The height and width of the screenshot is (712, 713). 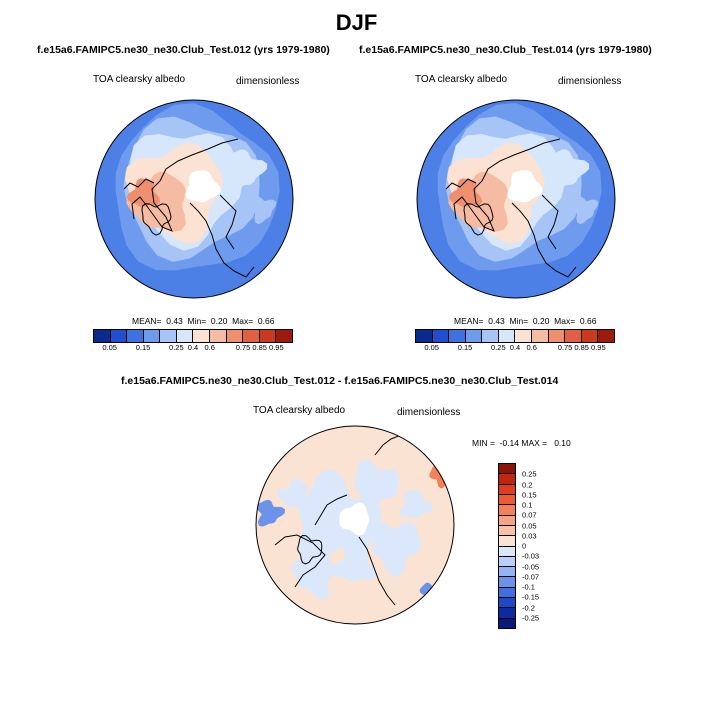 I want to click on panel3-colorbar-tick-label: 0.05, so click(x=529, y=525).